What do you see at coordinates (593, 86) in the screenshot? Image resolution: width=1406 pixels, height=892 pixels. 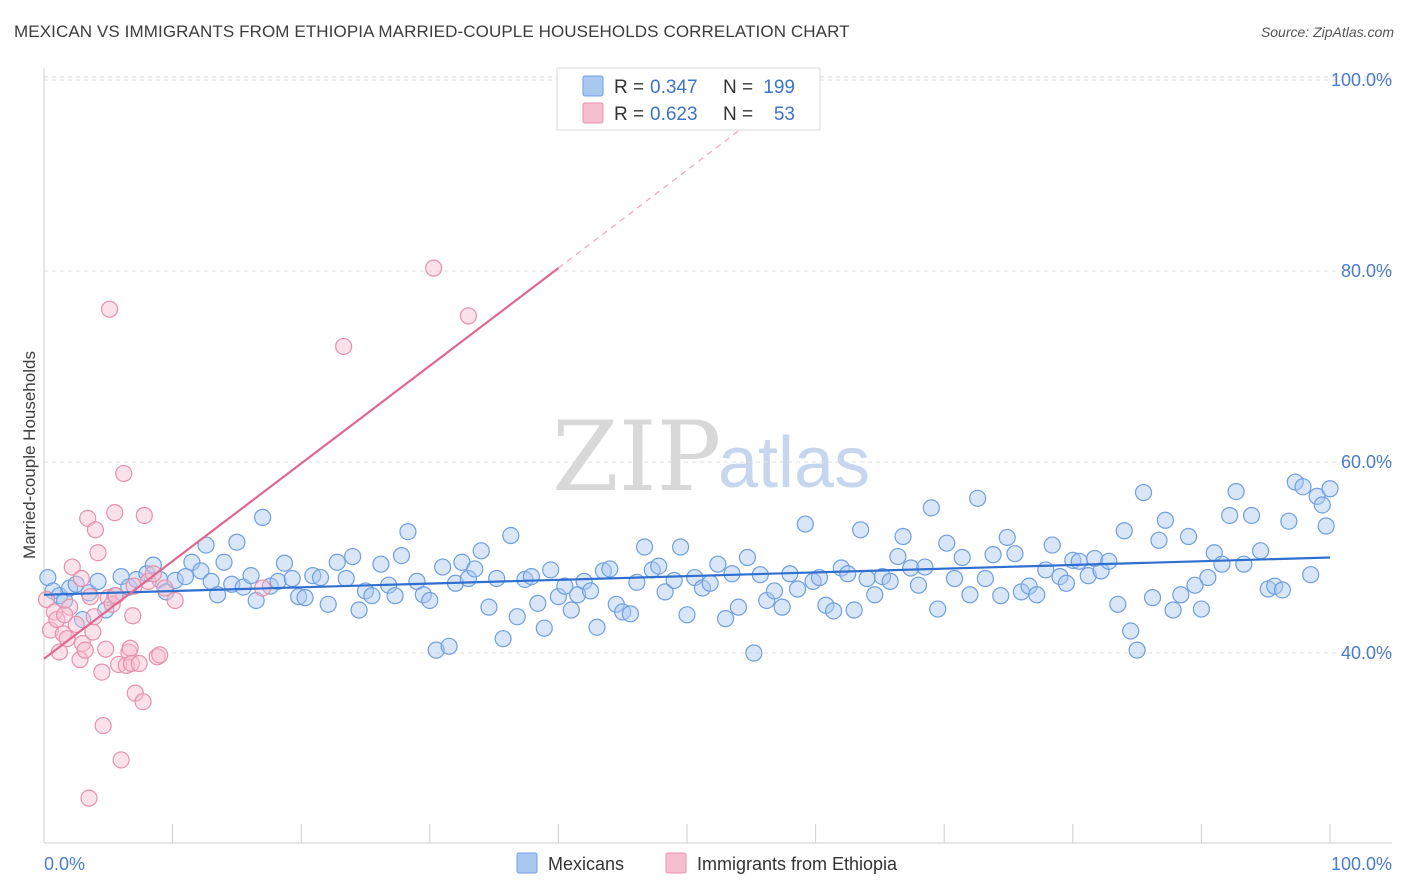 I see `legend-swatch-mexicans` at bounding box center [593, 86].